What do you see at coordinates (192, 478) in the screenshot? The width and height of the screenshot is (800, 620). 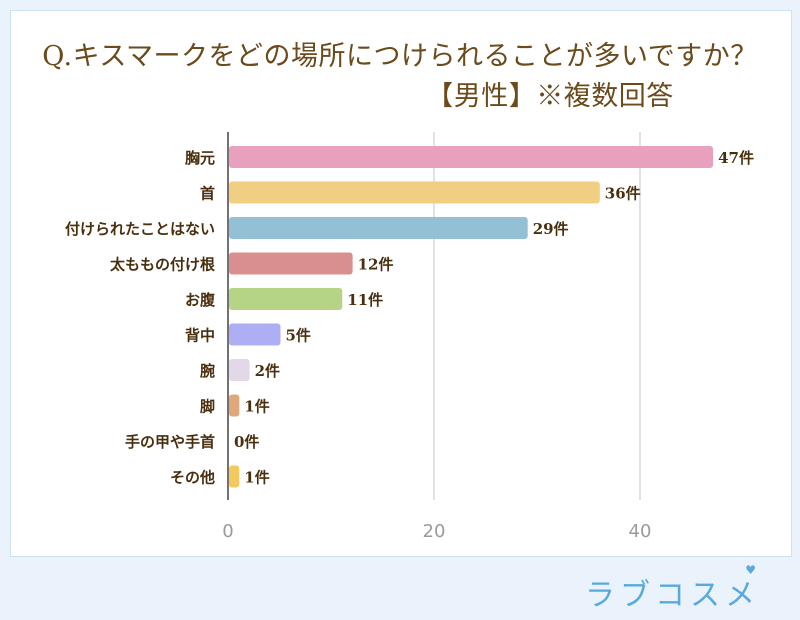 I see `category-label: その他` at bounding box center [192, 478].